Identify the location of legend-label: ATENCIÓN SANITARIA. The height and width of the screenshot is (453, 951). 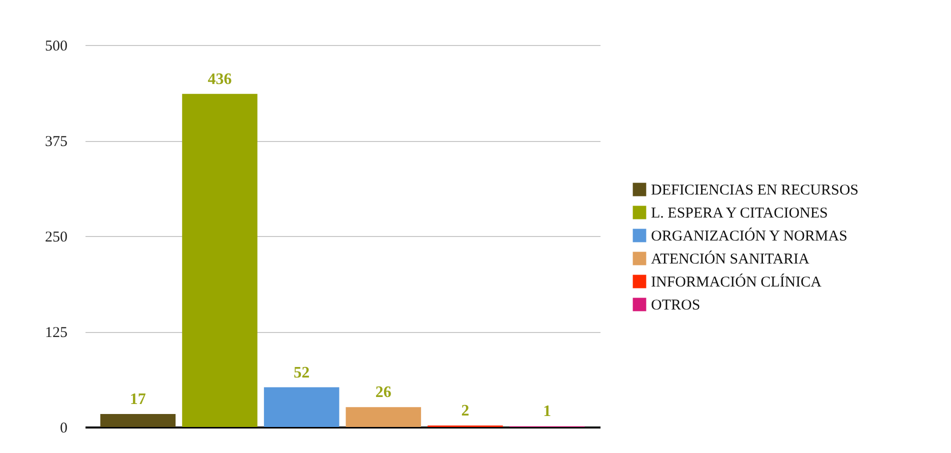
(730, 259).